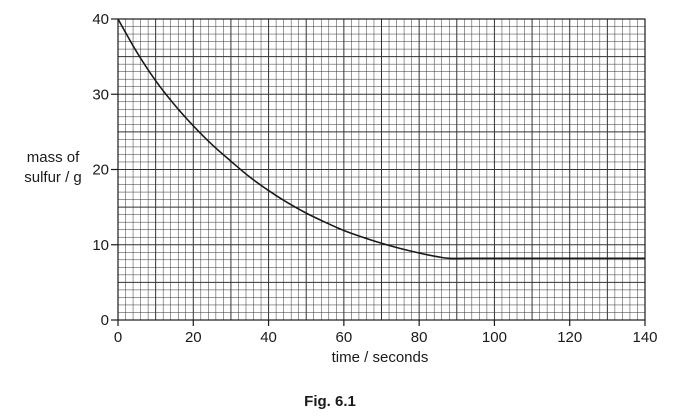 Image resolution: width=694 pixels, height=420 pixels. What do you see at coordinates (100, 94) in the screenshot?
I see `y-tick-label: 30` at bounding box center [100, 94].